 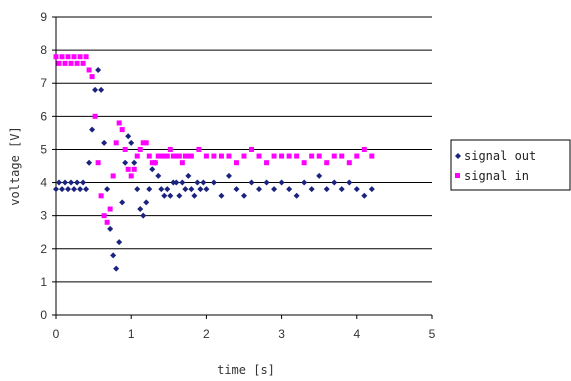 I want to click on y-tick-label: 6, so click(x=43, y=116).